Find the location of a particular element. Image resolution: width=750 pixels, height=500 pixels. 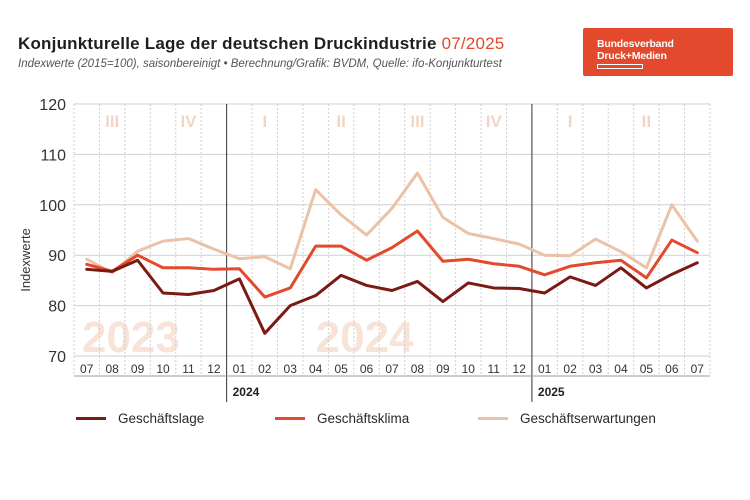

bvdm-logo: Bundesverband Druck+Medien is located at coordinates (658, 52).